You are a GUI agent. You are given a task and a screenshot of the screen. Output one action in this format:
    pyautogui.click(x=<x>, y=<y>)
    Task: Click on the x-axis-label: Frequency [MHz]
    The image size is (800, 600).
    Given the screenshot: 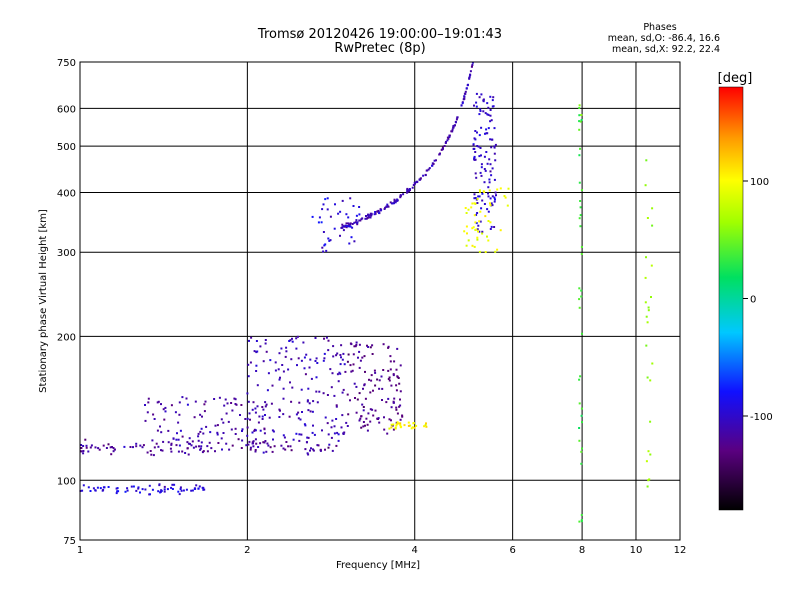 What is the action you would take?
    pyautogui.click(x=378, y=565)
    